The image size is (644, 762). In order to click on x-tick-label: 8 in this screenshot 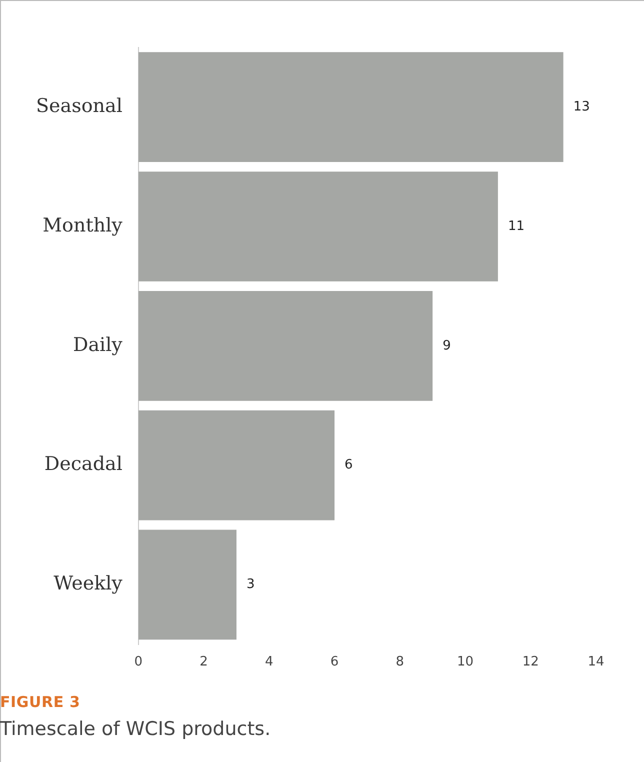, I will do `click(400, 662)`.